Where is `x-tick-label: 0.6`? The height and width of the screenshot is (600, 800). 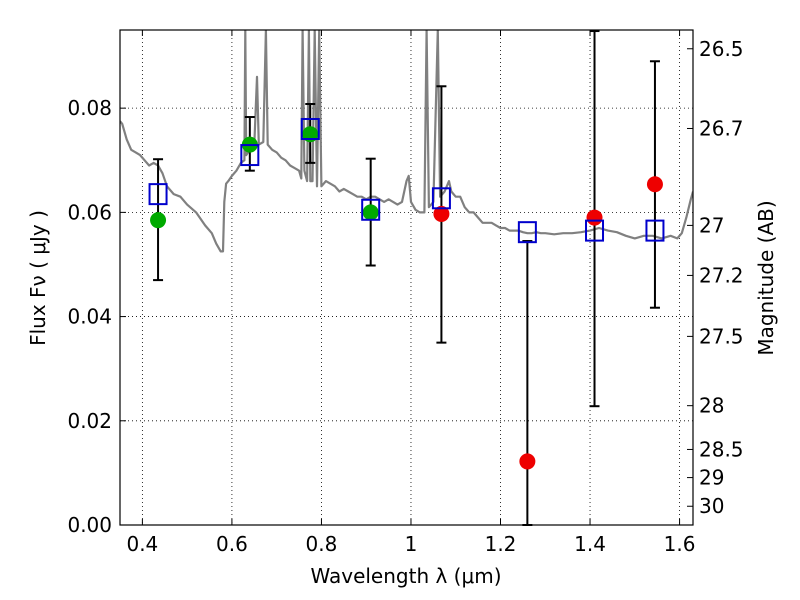 x-tick-label: 0.6 is located at coordinates (232, 544).